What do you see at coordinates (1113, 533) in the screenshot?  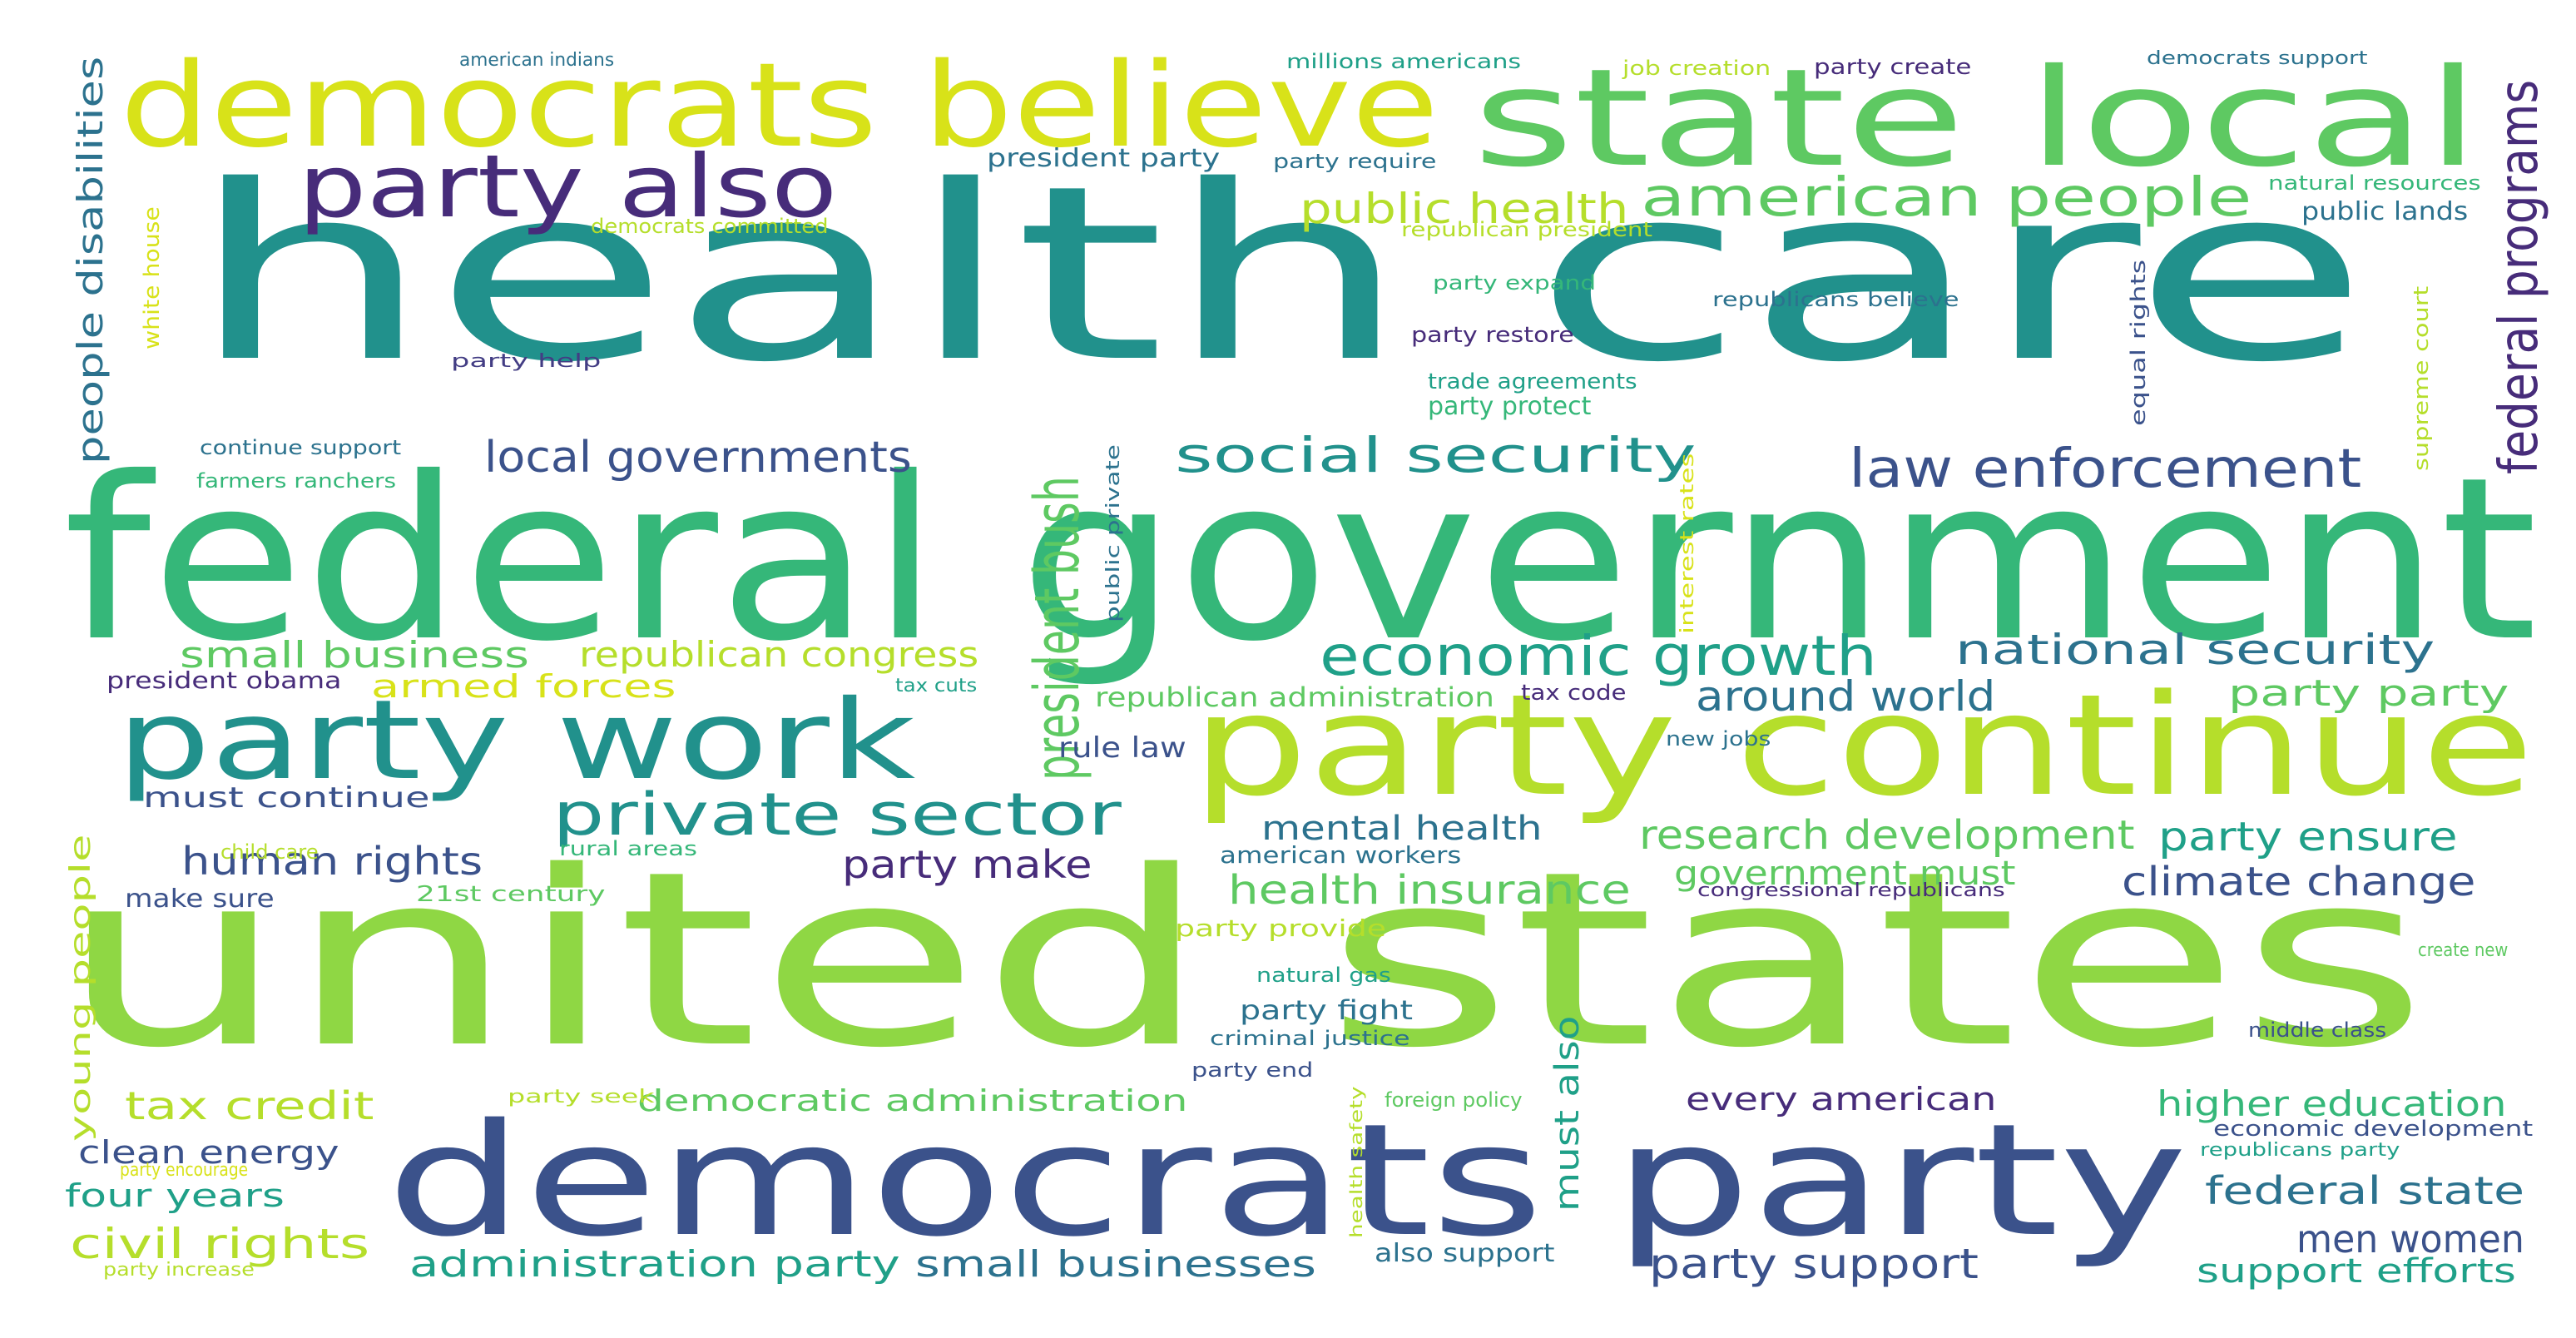 I see `word-public-private: public private` at bounding box center [1113, 533].